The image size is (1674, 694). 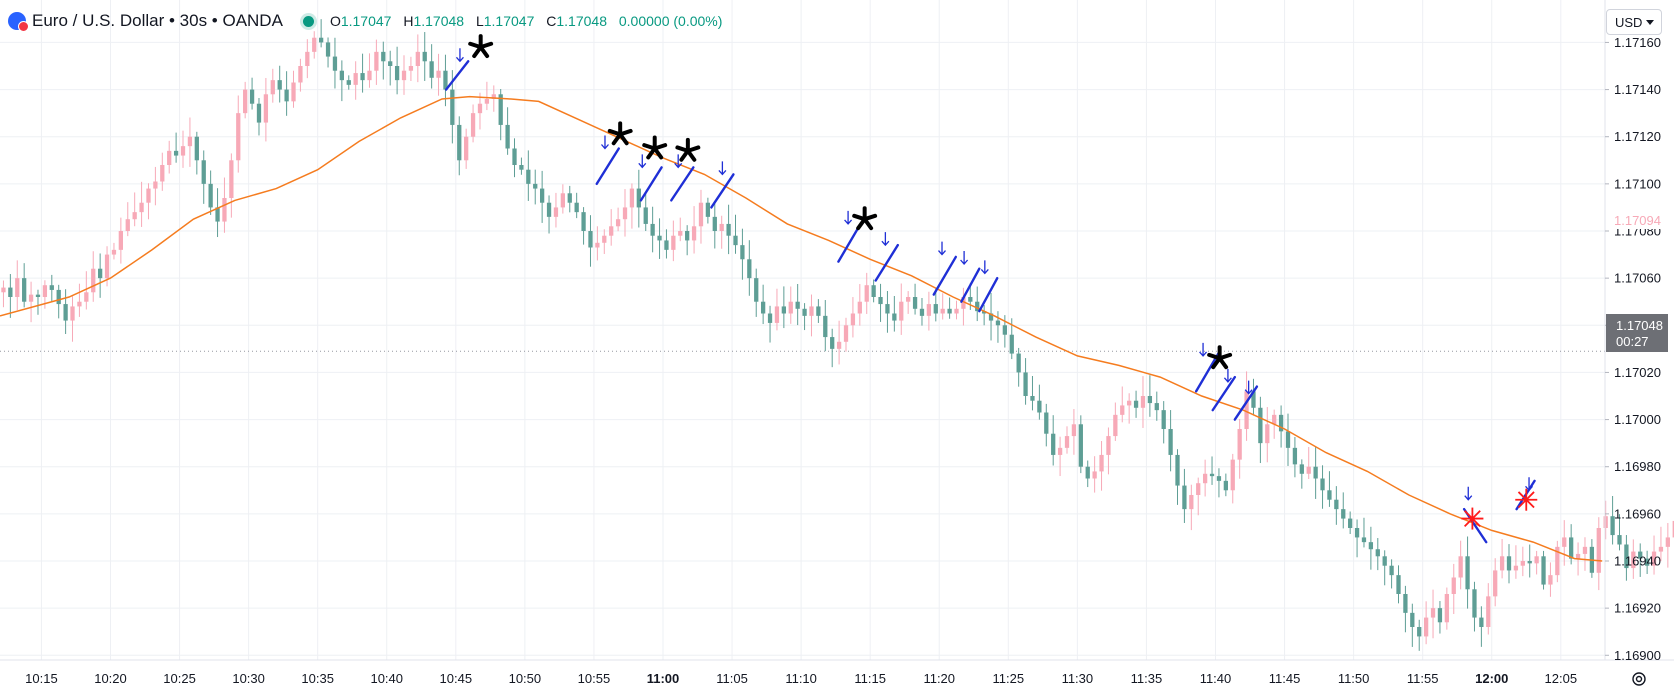 What do you see at coordinates (408, 21) in the screenshot?
I see `high-label: H` at bounding box center [408, 21].